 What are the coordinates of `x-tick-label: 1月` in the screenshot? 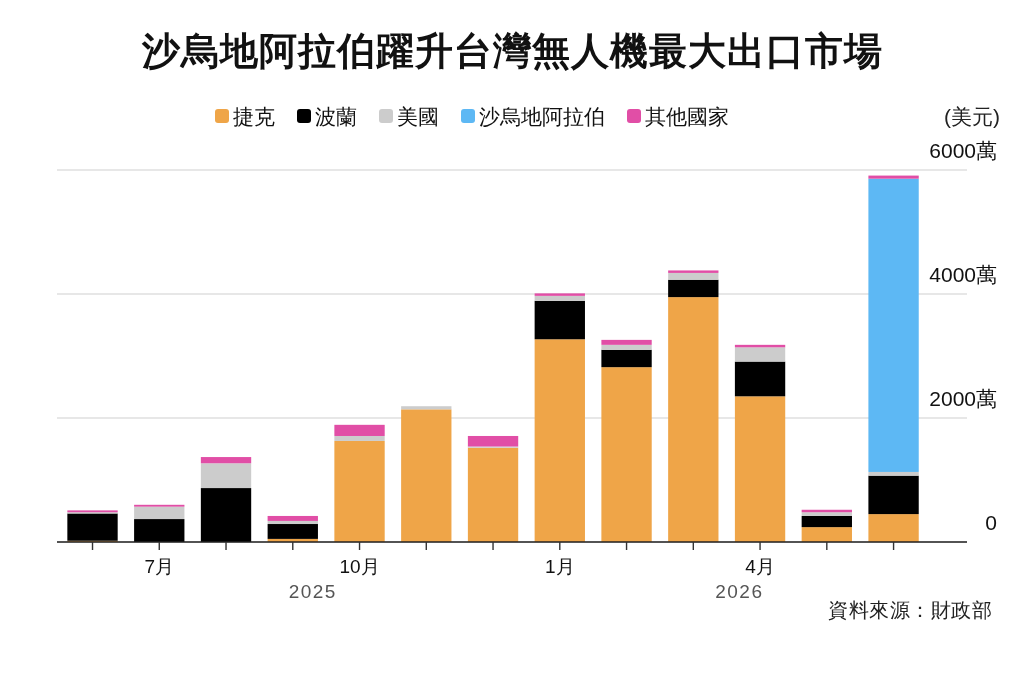 It's located at (560, 566).